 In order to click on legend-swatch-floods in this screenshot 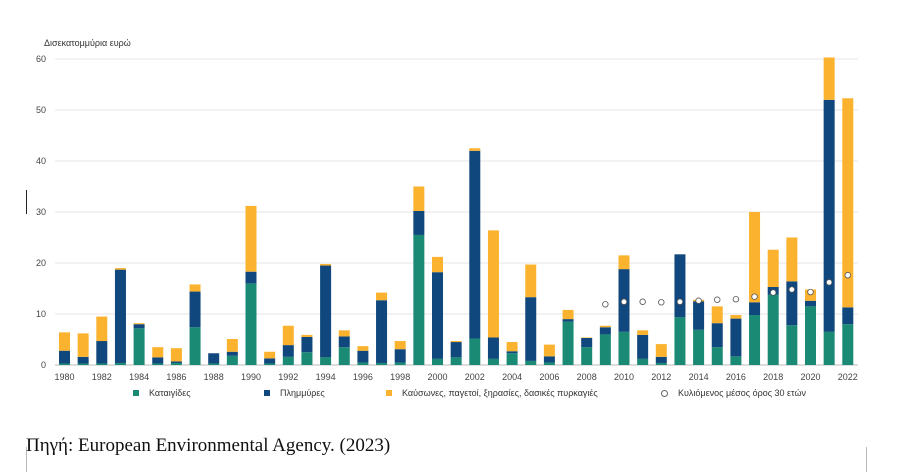, I will do `click(267, 393)`.